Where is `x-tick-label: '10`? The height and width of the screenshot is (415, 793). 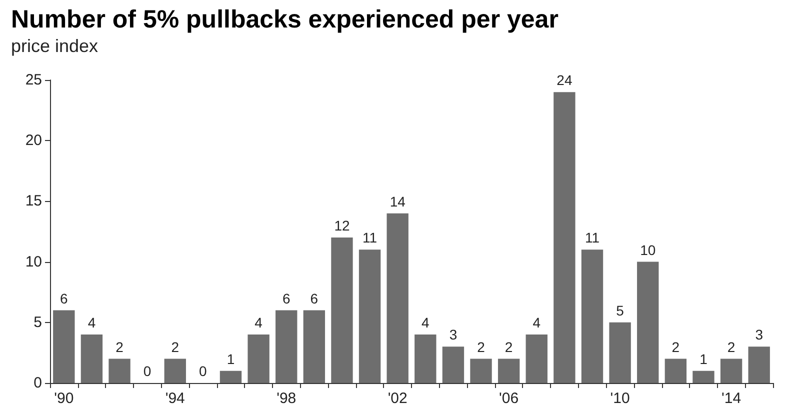
x-tick-label: '10 is located at coordinates (620, 398).